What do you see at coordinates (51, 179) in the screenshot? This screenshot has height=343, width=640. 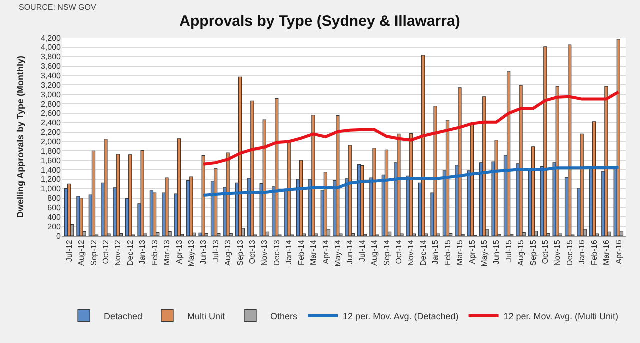 I see `y-tick-label: 1,200` at bounding box center [51, 179].